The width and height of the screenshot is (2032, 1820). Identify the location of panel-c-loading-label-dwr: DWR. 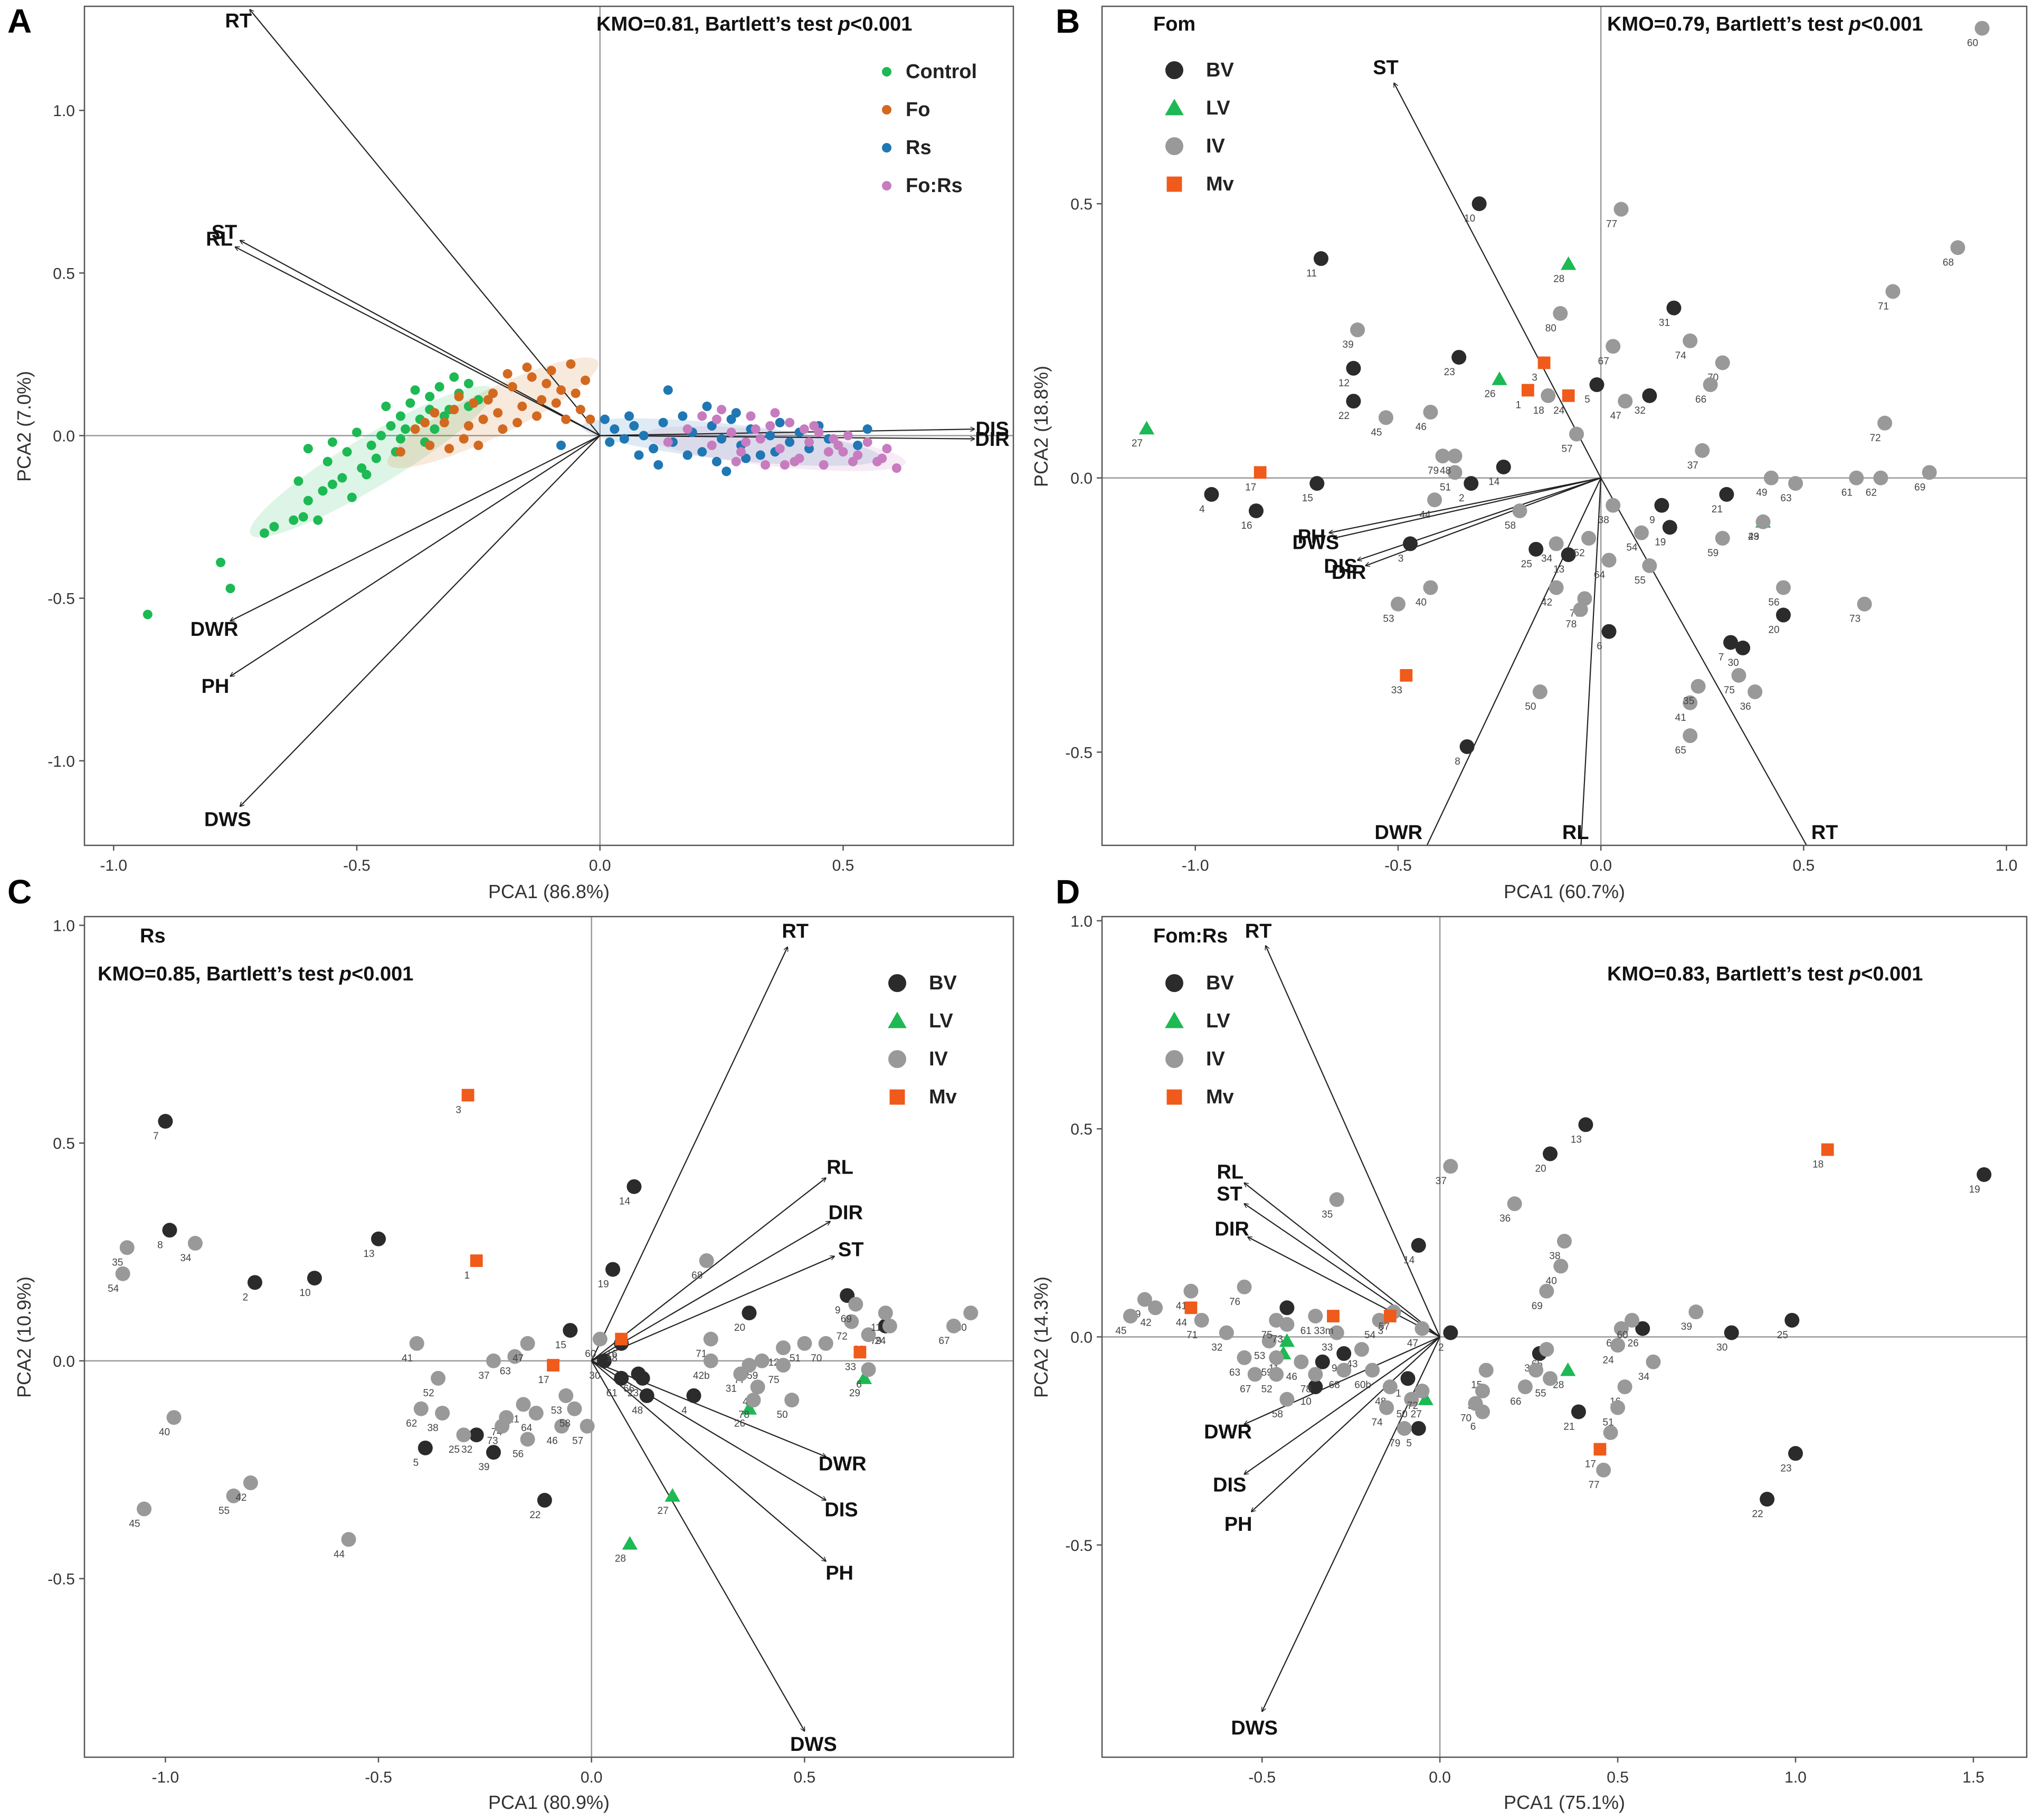
(843, 1464).